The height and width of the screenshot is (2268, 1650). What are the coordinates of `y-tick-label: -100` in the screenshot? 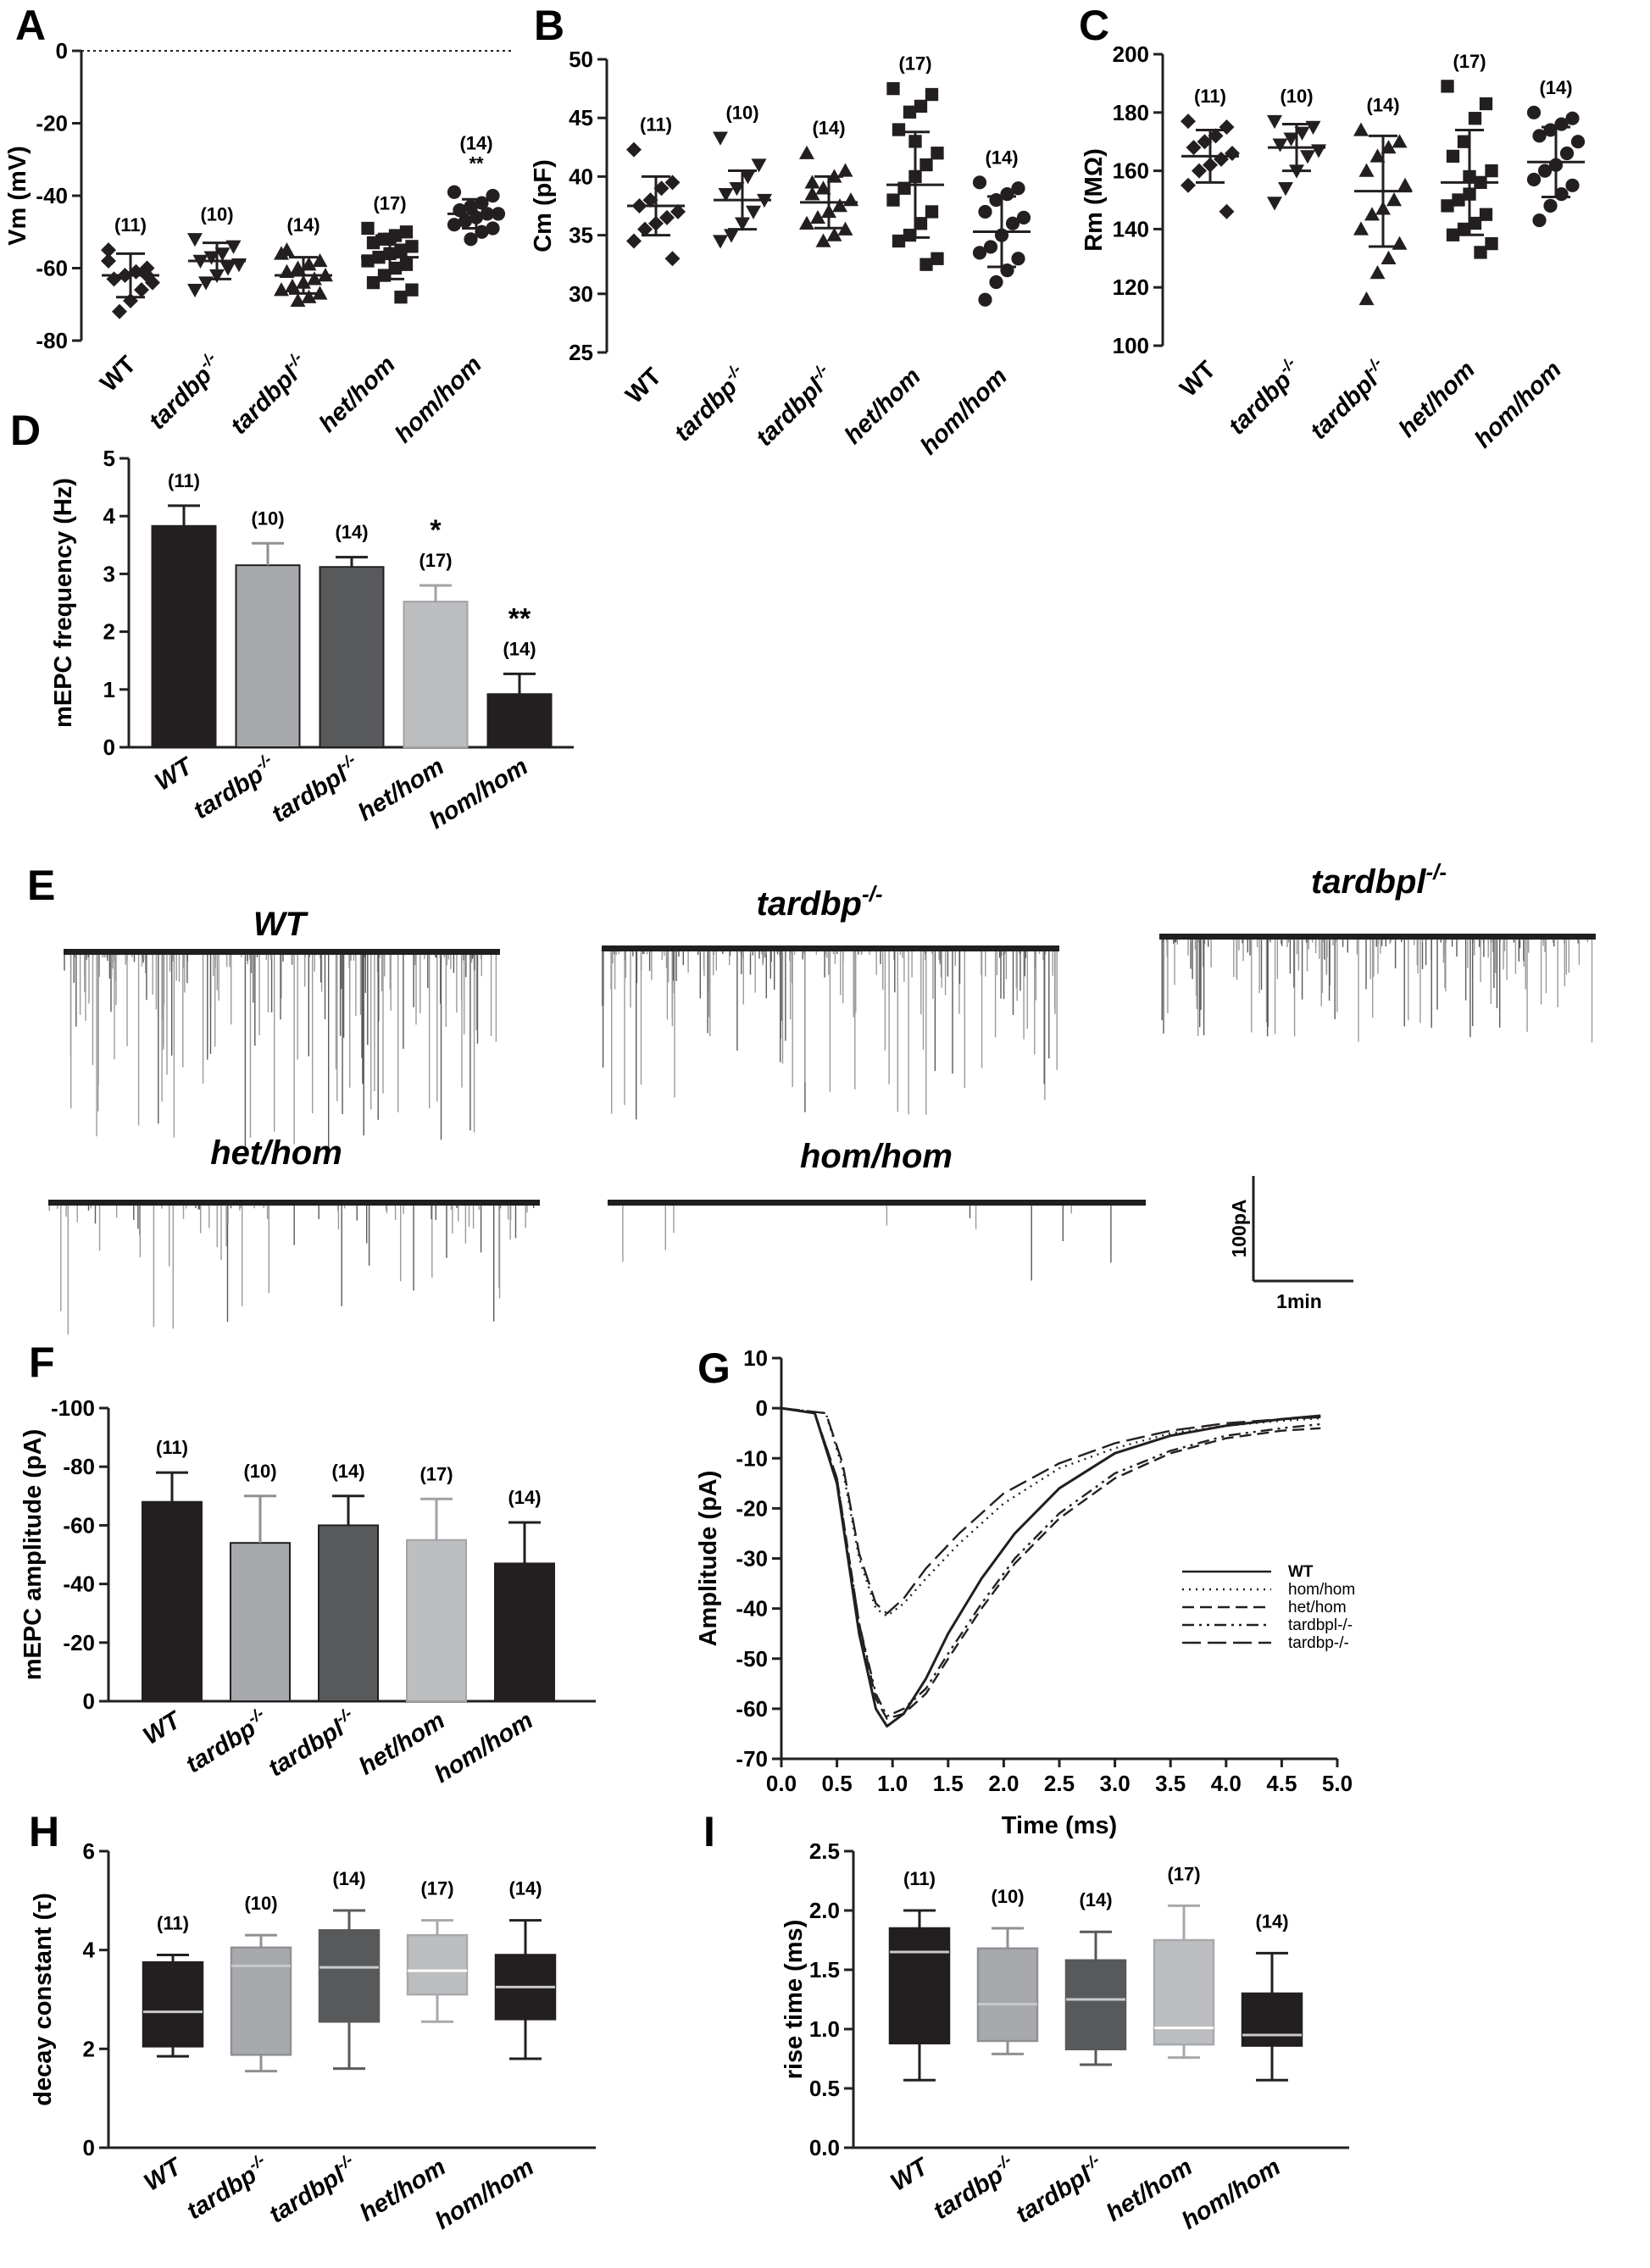 It's located at (73, 1408).